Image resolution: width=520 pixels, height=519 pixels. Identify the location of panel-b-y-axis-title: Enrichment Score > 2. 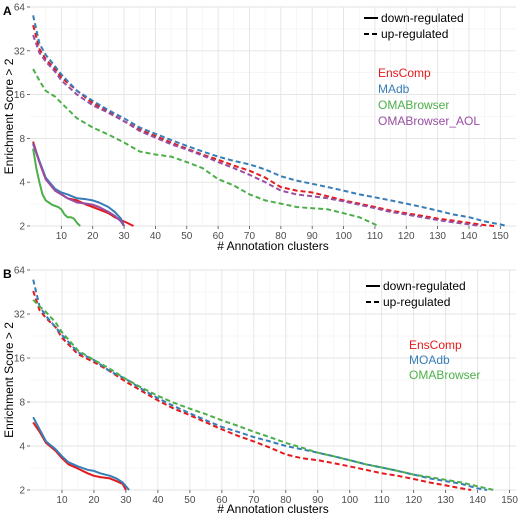
(9, 380).